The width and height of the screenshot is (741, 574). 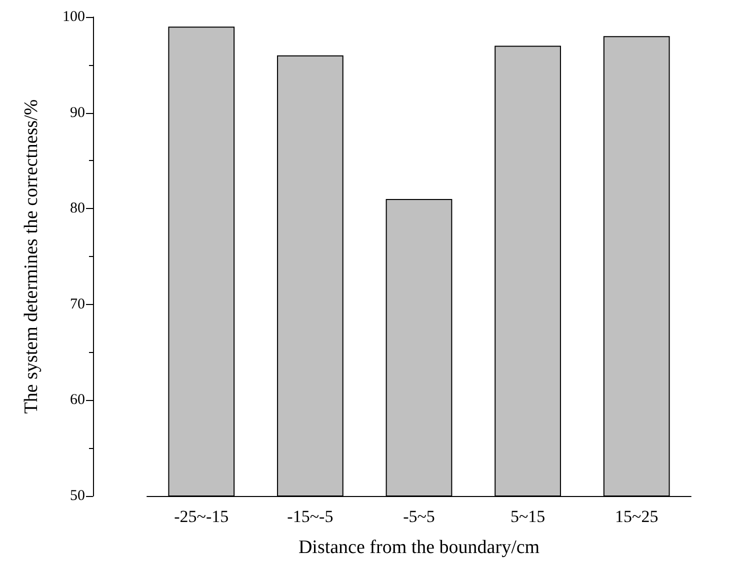 I want to click on y-tick-label: 50, so click(x=77, y=496).